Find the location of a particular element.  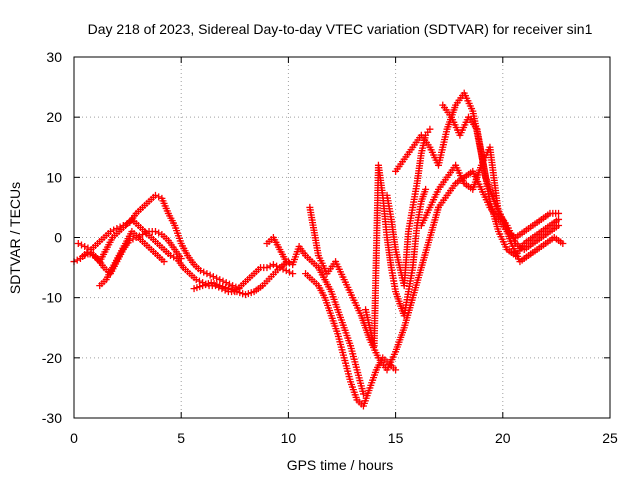

y-tick-label: -20 is located at coordinates (52, 358).